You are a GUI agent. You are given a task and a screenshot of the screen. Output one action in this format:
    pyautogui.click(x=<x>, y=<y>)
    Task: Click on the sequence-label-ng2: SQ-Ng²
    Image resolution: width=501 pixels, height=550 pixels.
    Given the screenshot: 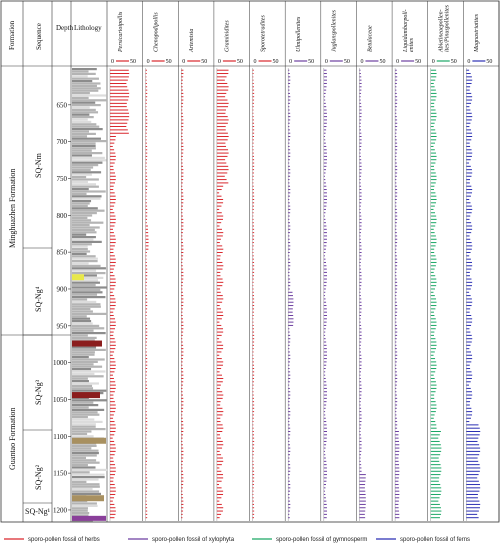 What is the action you would take?
    pyautogui.click(x=38, y=477)
    